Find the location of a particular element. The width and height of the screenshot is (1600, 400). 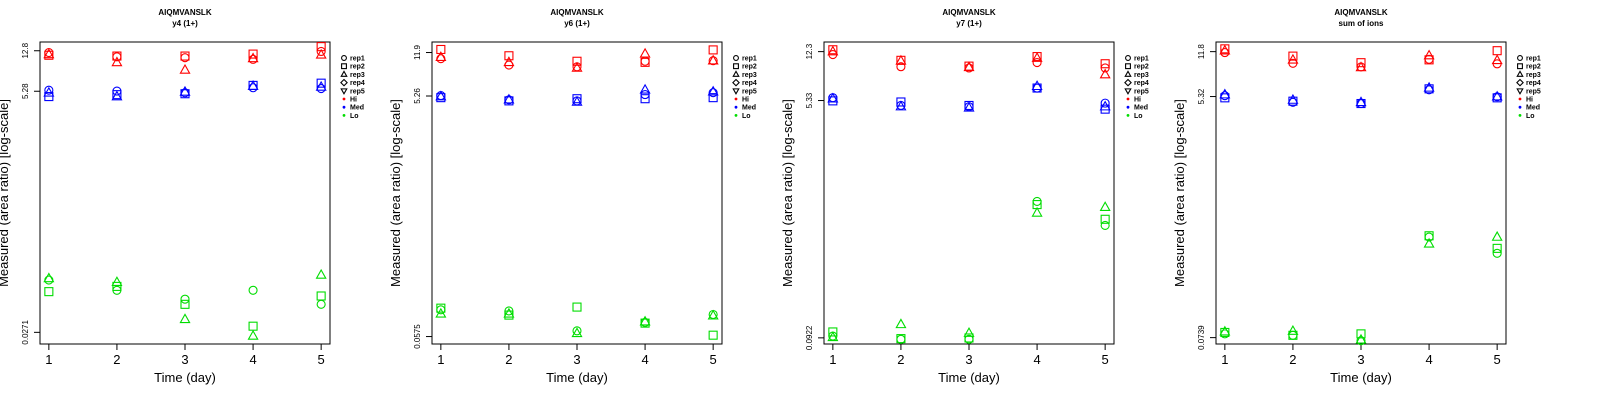

x-tick-label: 2 is located at coordinates (1292, 359).